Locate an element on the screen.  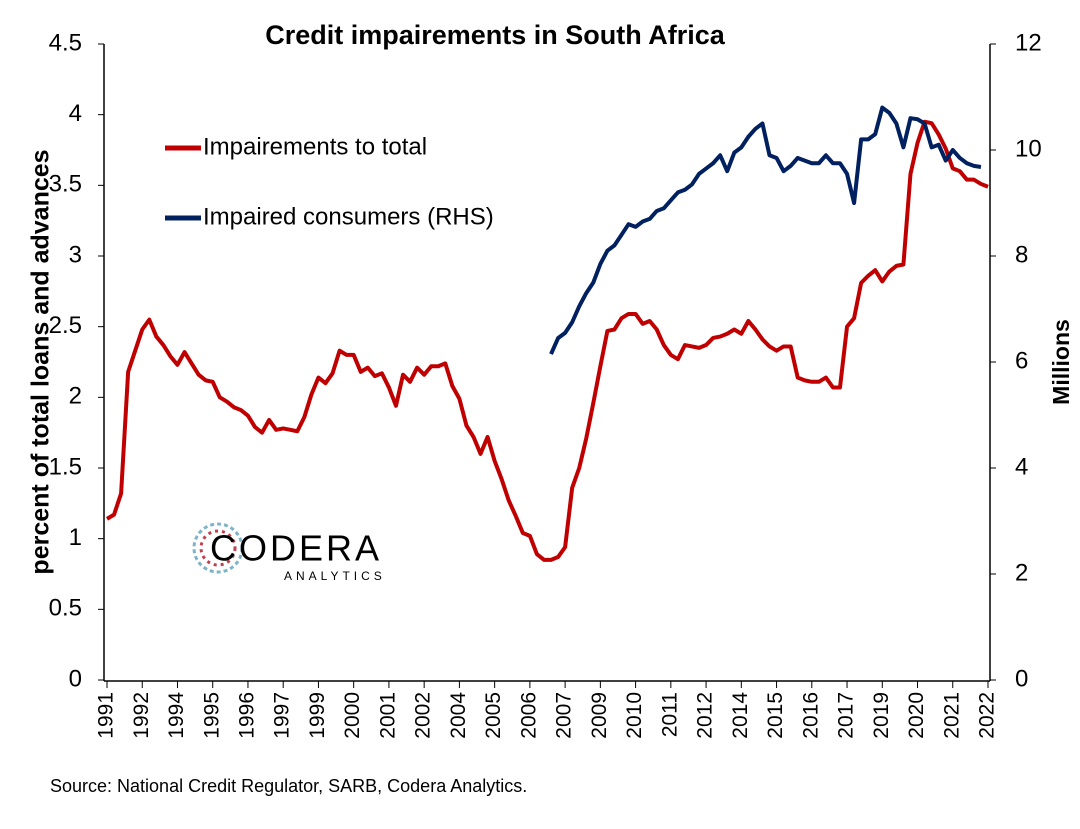
logo-sub: ANALYTICS is located at coordinates (335, 576).